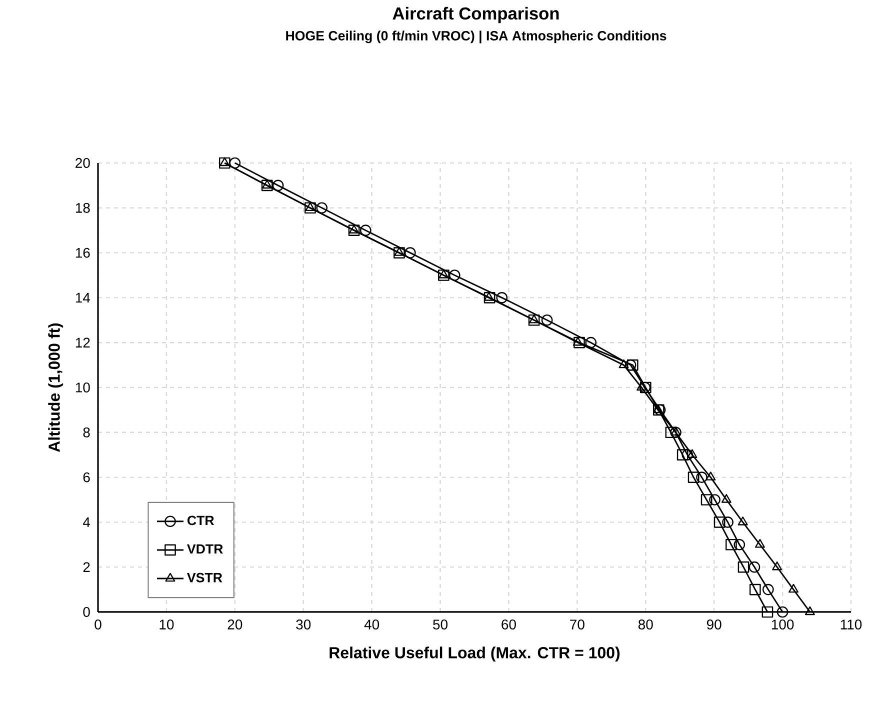 Image resolution: width=894 pixels, height=708 pixels. What do you see at coordinates (83, 253) in the screenshot?
I see `y-tick-label: 16` at bounding box center [83, 253].